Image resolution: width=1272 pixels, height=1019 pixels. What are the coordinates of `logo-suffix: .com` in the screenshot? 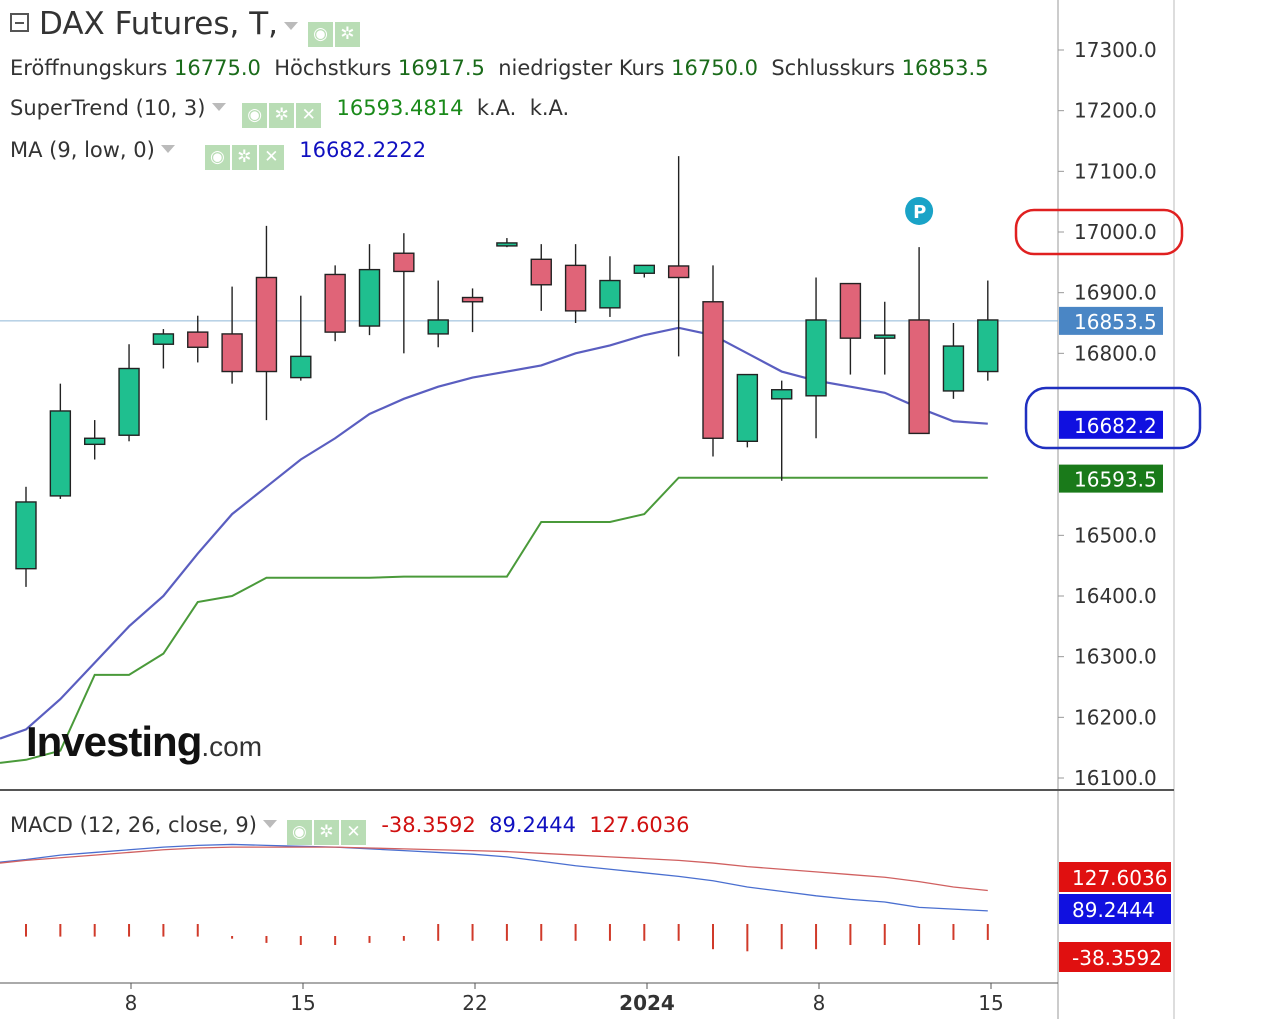 It's located at (232, 746).